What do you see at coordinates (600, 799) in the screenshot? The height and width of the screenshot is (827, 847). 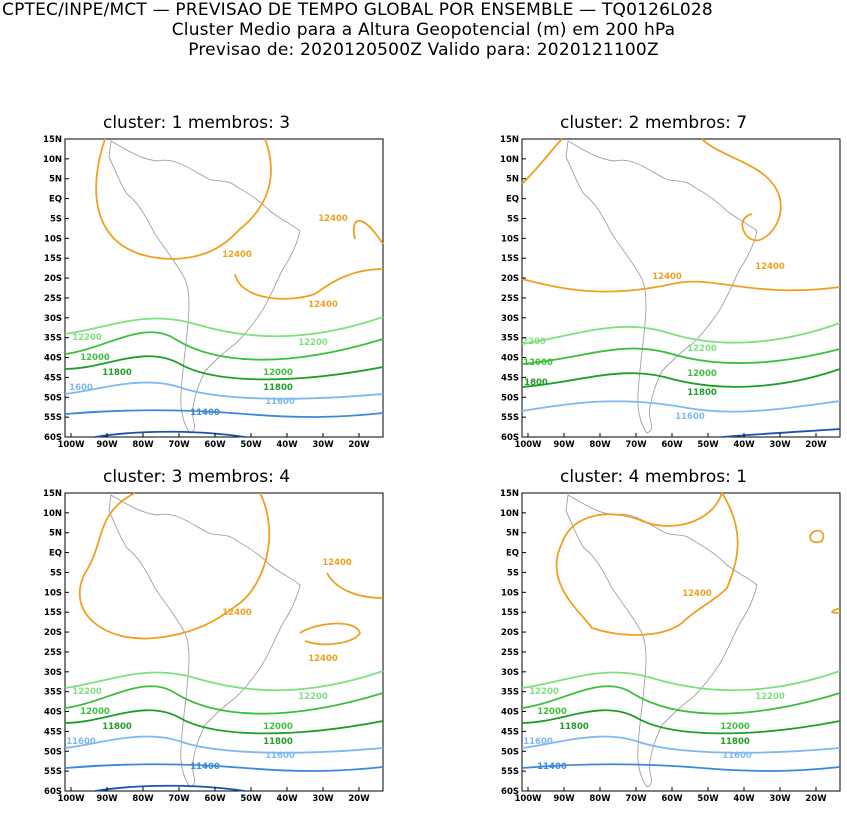 I see `lon-label: 80W` at bounding box center [600, 799].